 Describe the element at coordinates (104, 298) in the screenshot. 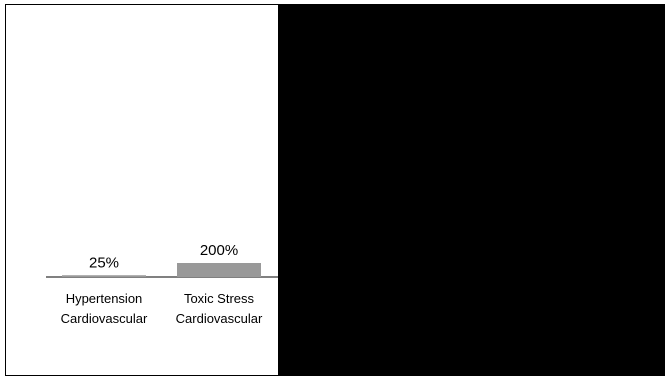

I see `category-label-0-line-0: Hypertension` at that location.